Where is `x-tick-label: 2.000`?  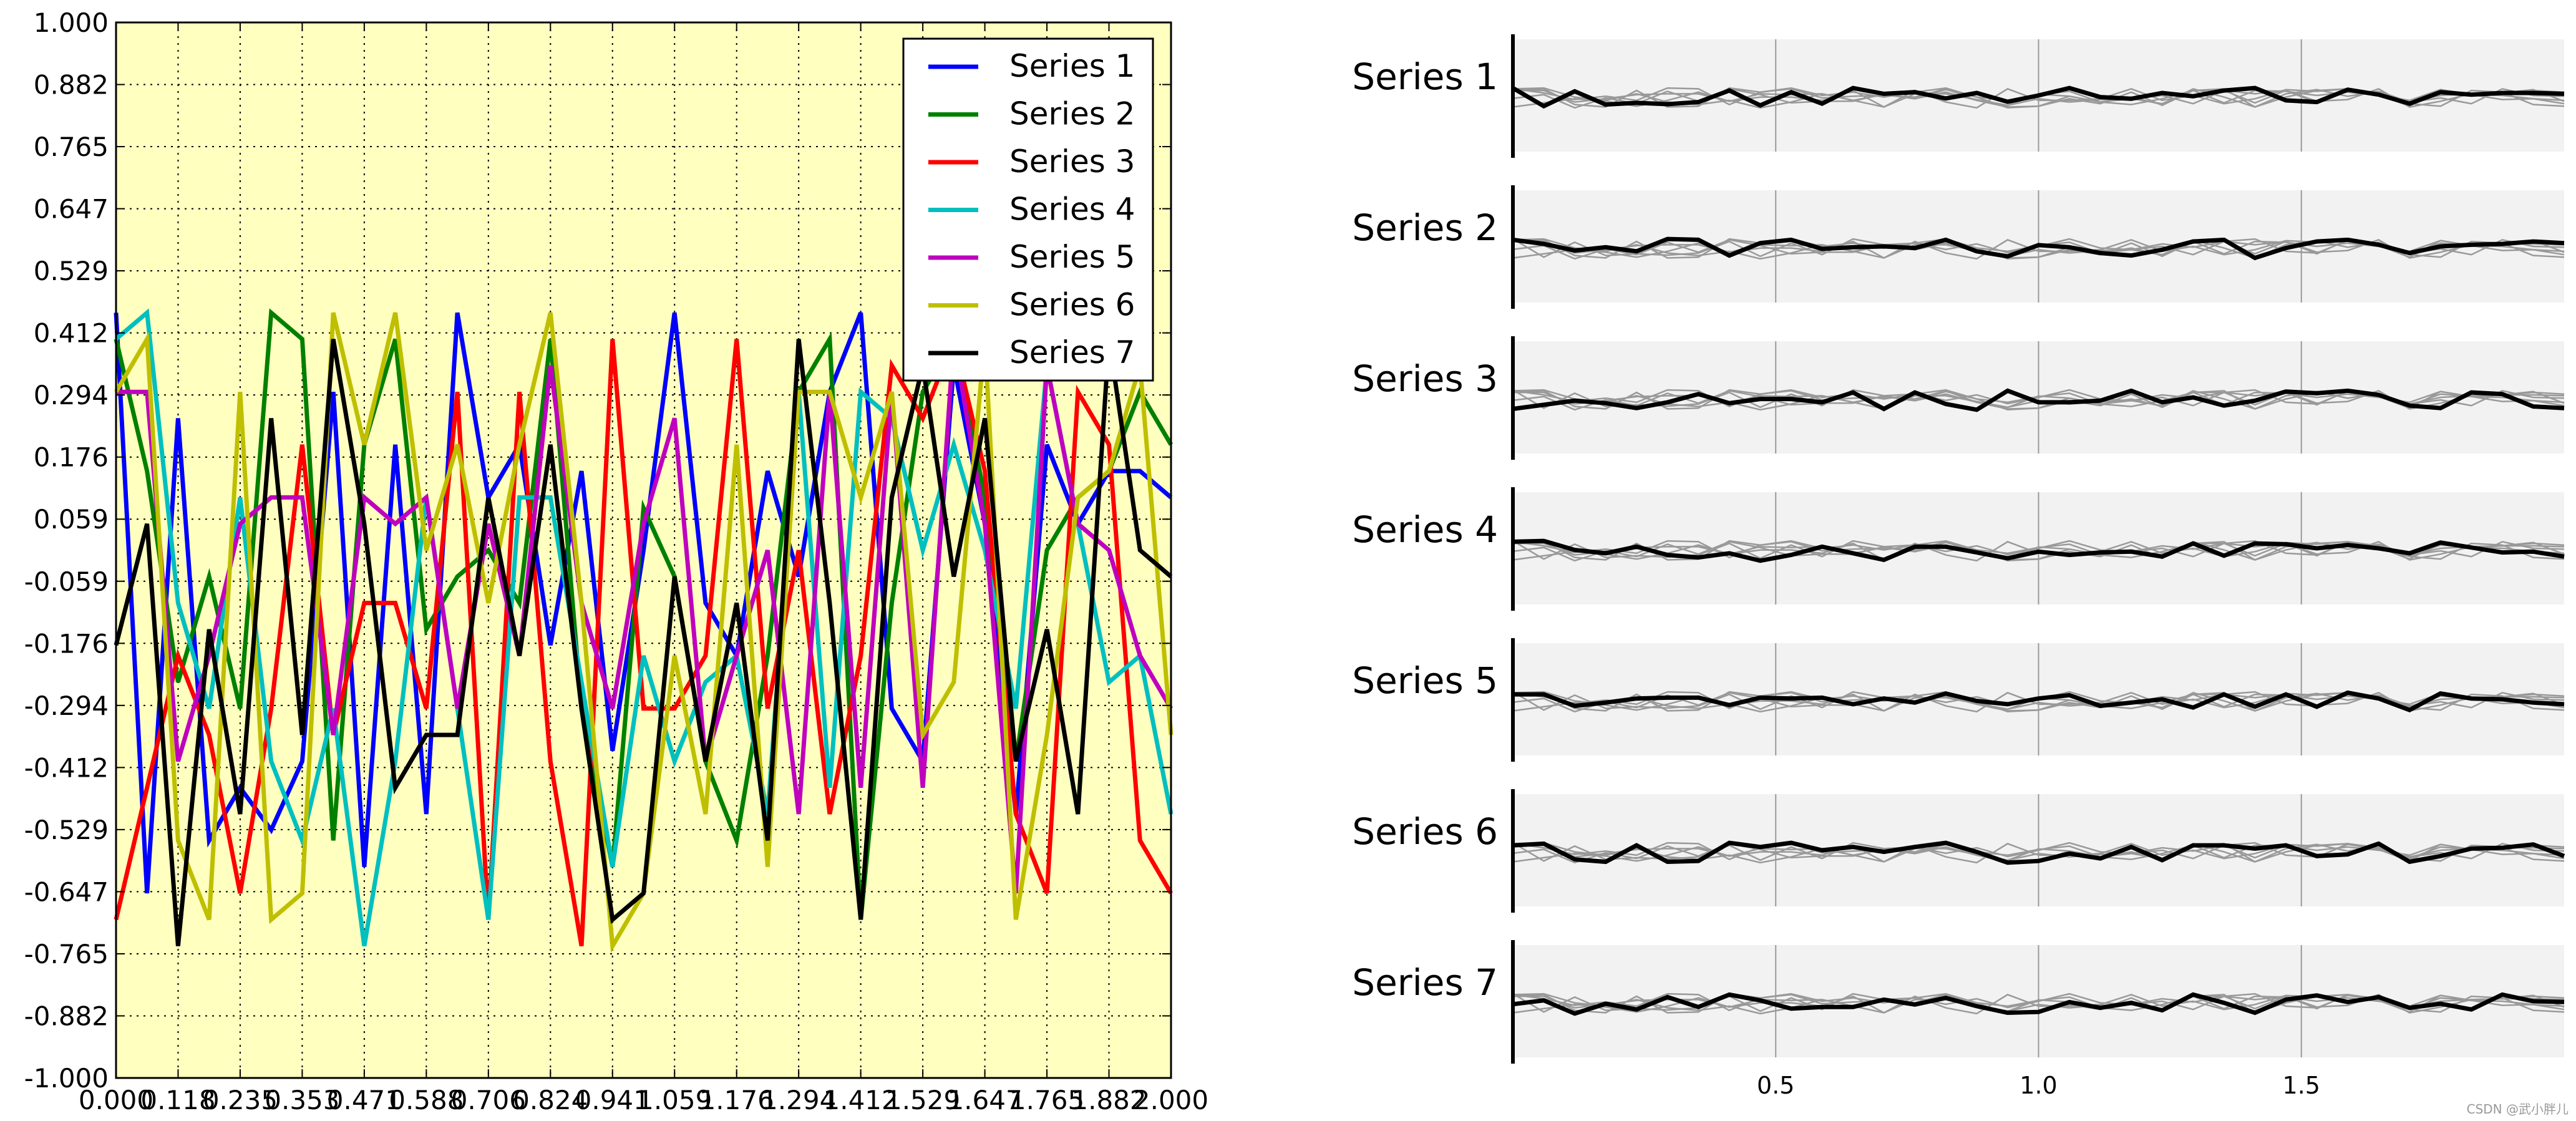 x-tick-label: 2.000 is located at coordinates (1171, 1100).